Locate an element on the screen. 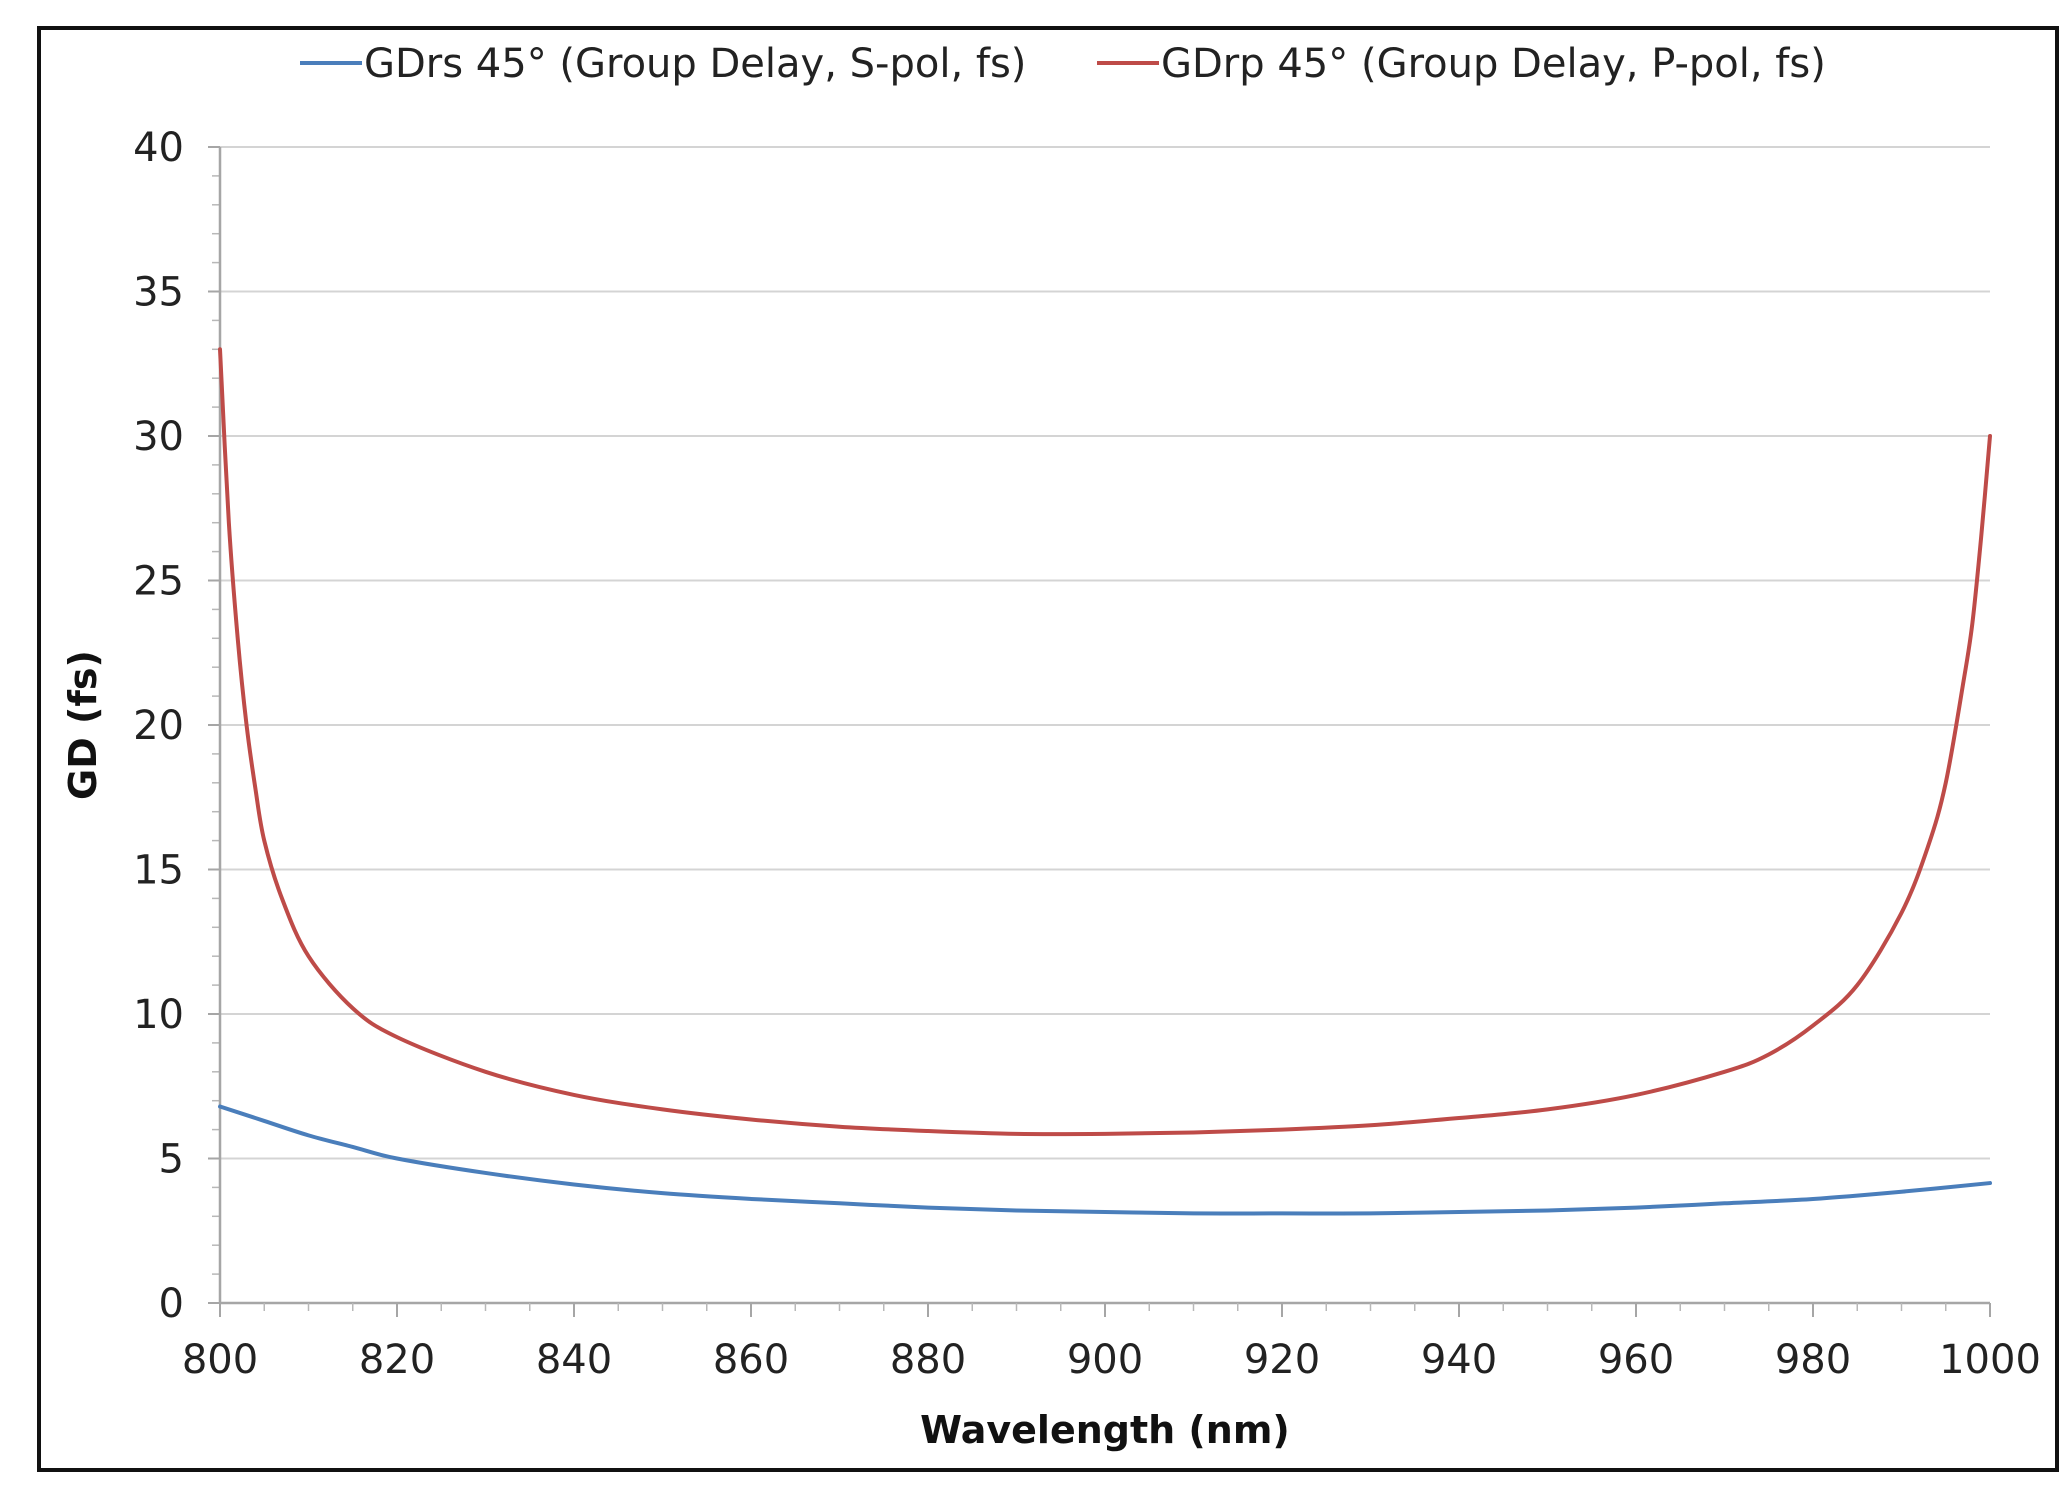  x-tick-label: 860 is located at coordinates (751, 1360).